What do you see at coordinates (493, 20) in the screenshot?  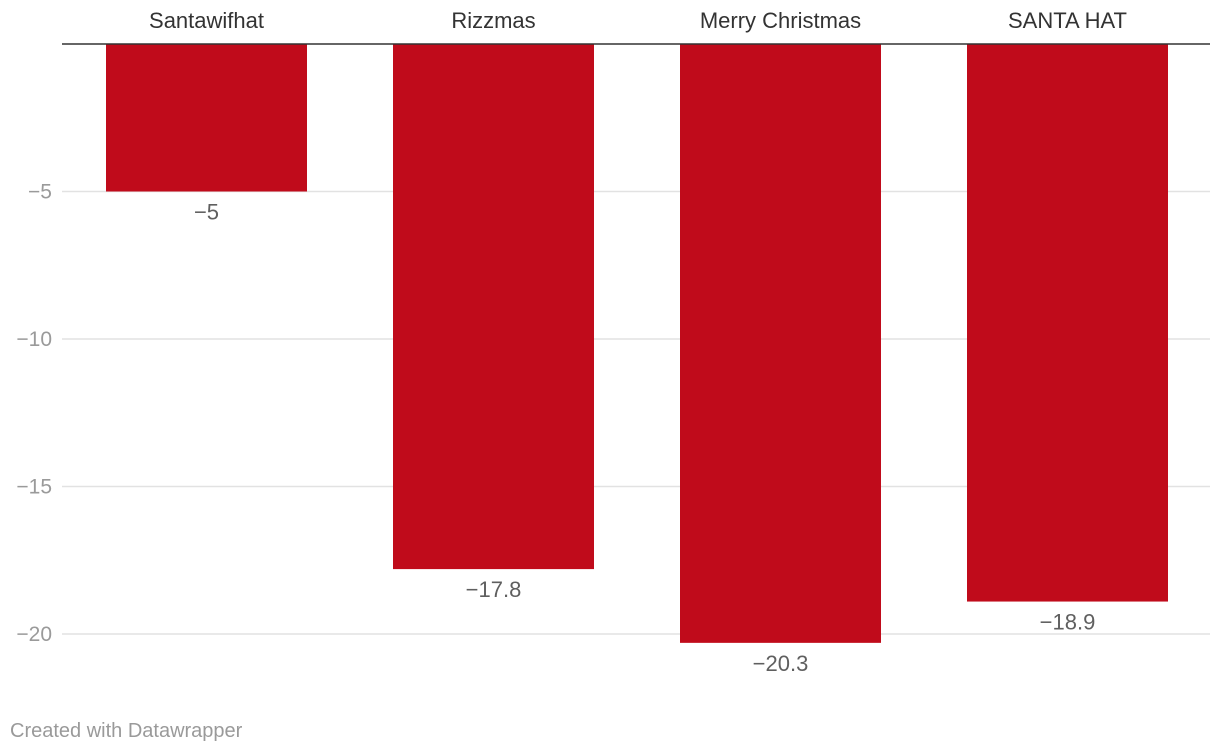 I see `category-label: Rizzmas` at bounding box center [493, 20].